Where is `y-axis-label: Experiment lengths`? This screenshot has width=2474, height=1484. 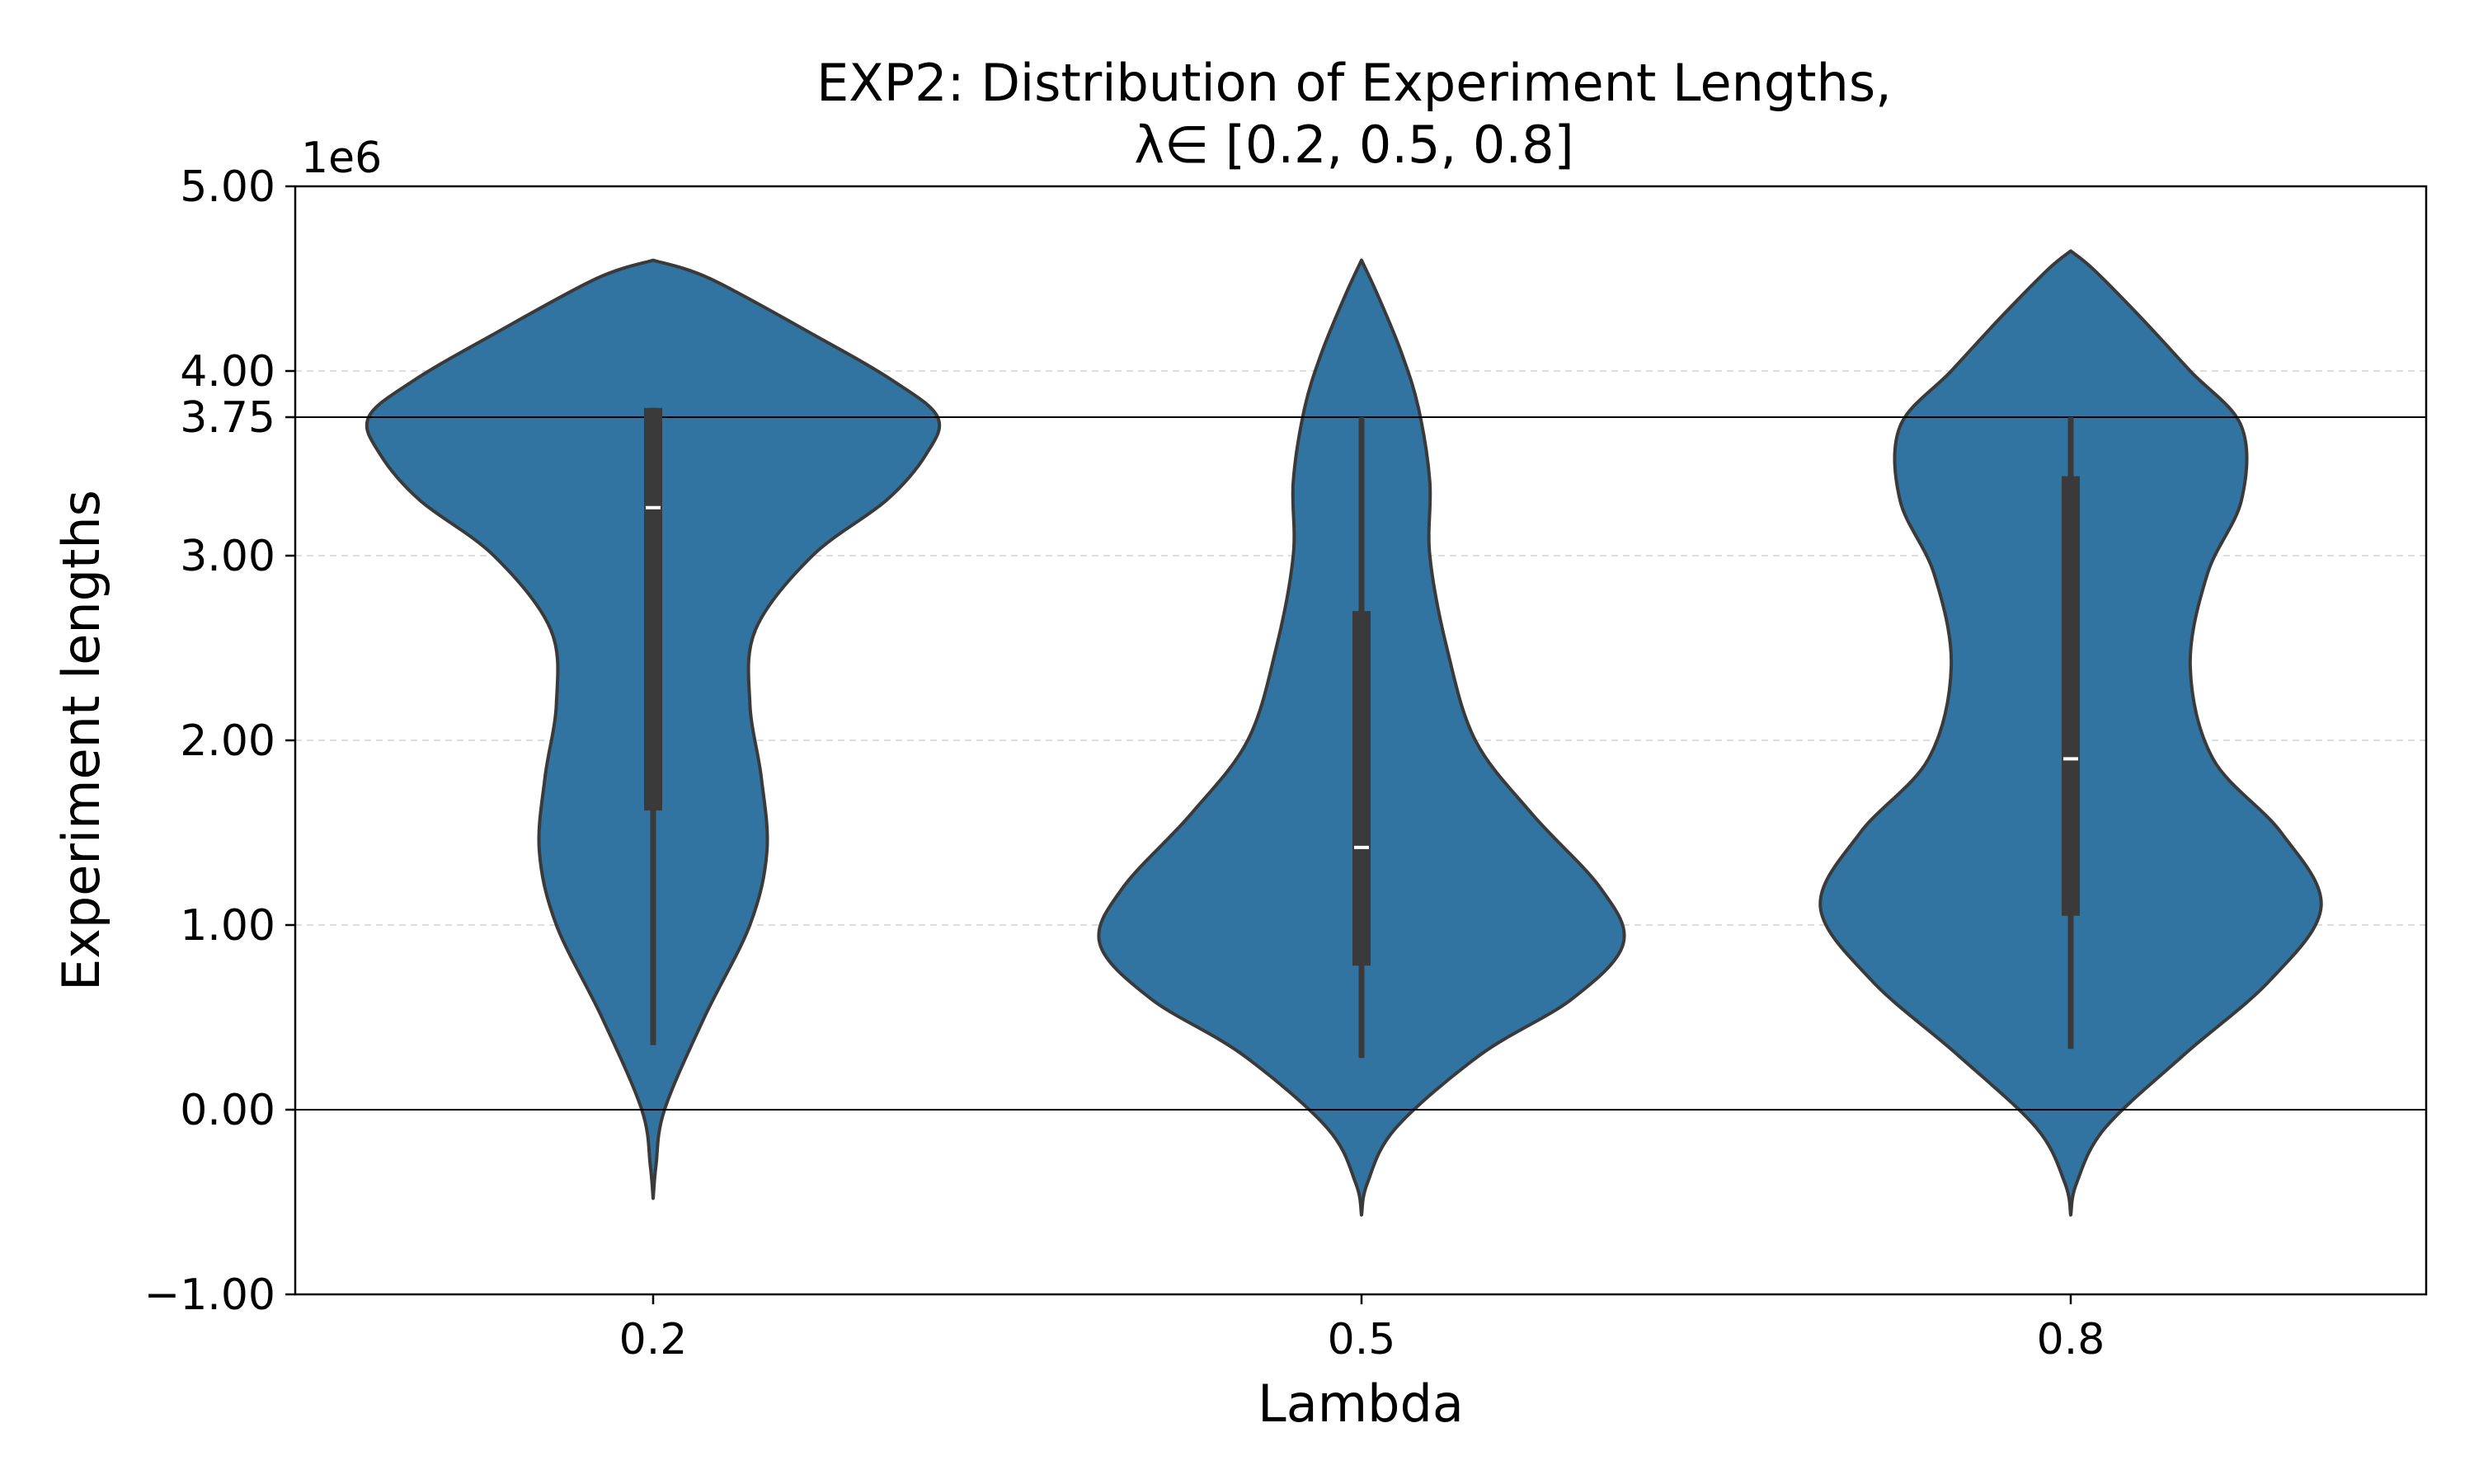 y-axis-label: Experiment lengths is located at coordinates (81, 740).